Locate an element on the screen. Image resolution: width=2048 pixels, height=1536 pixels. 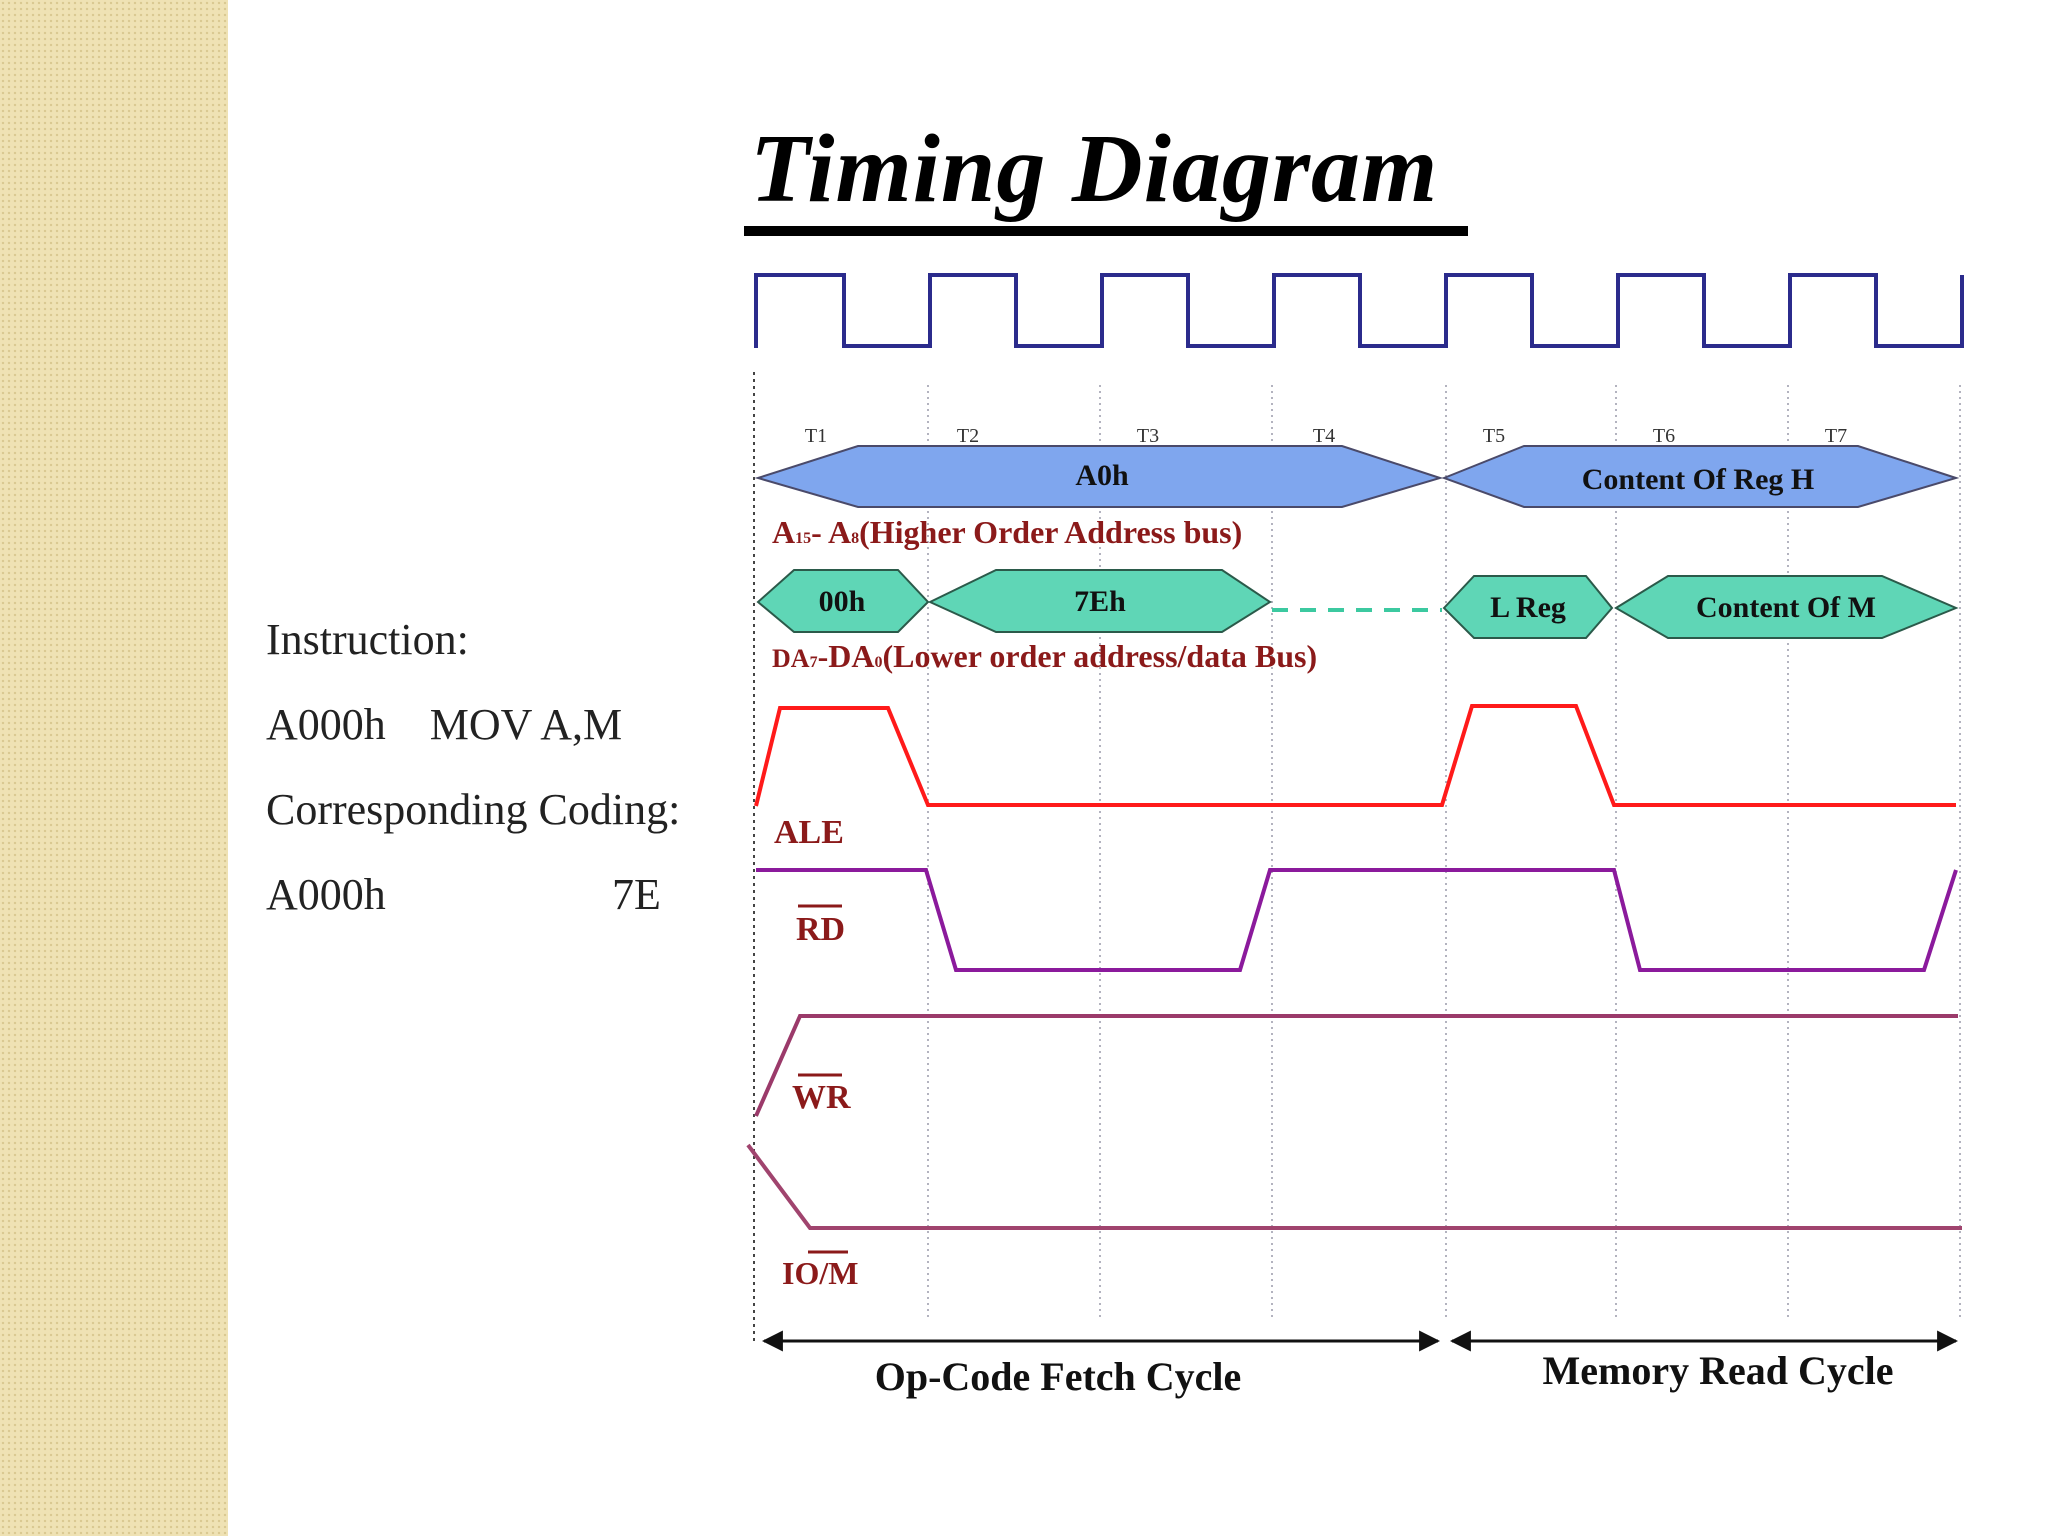
bus-segment-content-m is located at coordinates (1786, 607).